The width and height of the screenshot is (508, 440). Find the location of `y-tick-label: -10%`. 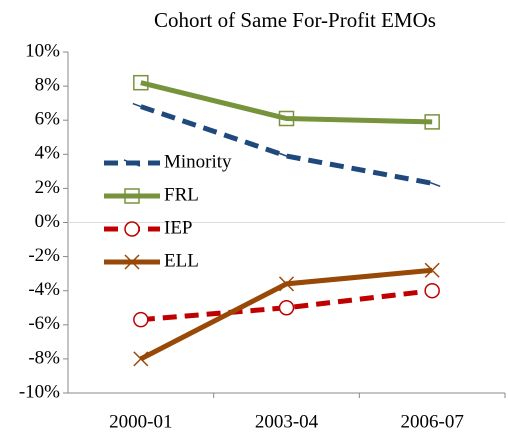

y-tick-label: -10% is located at coordinates (39, 391).